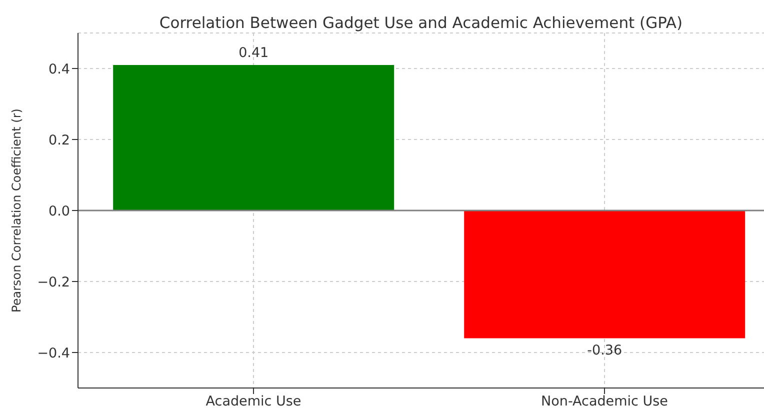 Image resolution: width=764 pixels, height=410 pixels. I want to click on y-tick-label: −0.2, so click(53, 282).